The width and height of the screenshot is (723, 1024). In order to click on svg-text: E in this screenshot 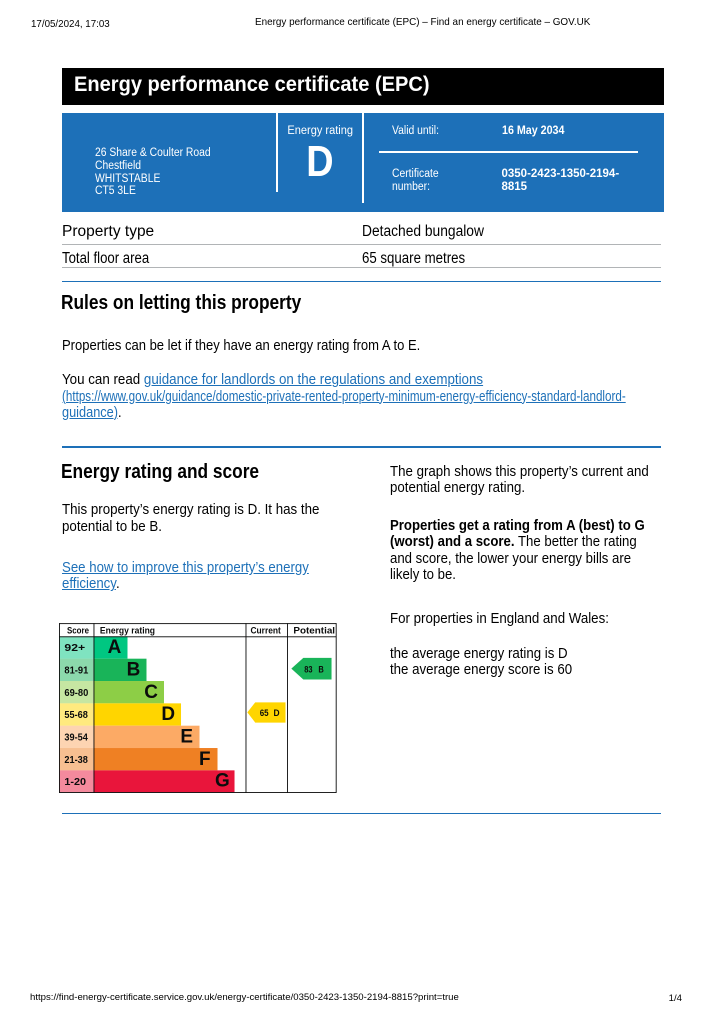, I will do `click(186, 736)`.